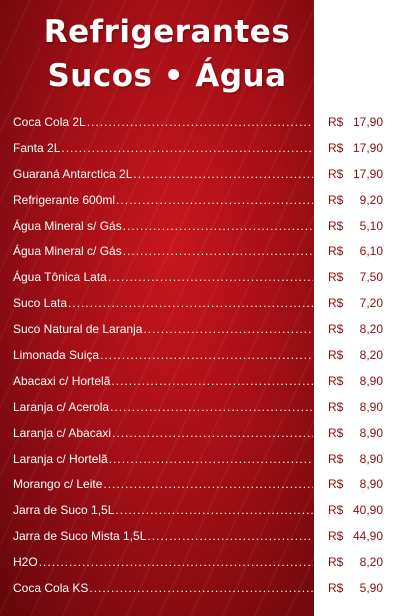  What do you see at coordinates (62, 380) in the screenshot?
I see `menu-item-name: Abacaxi c/ Hortelã` at bounding box center [62, 380].